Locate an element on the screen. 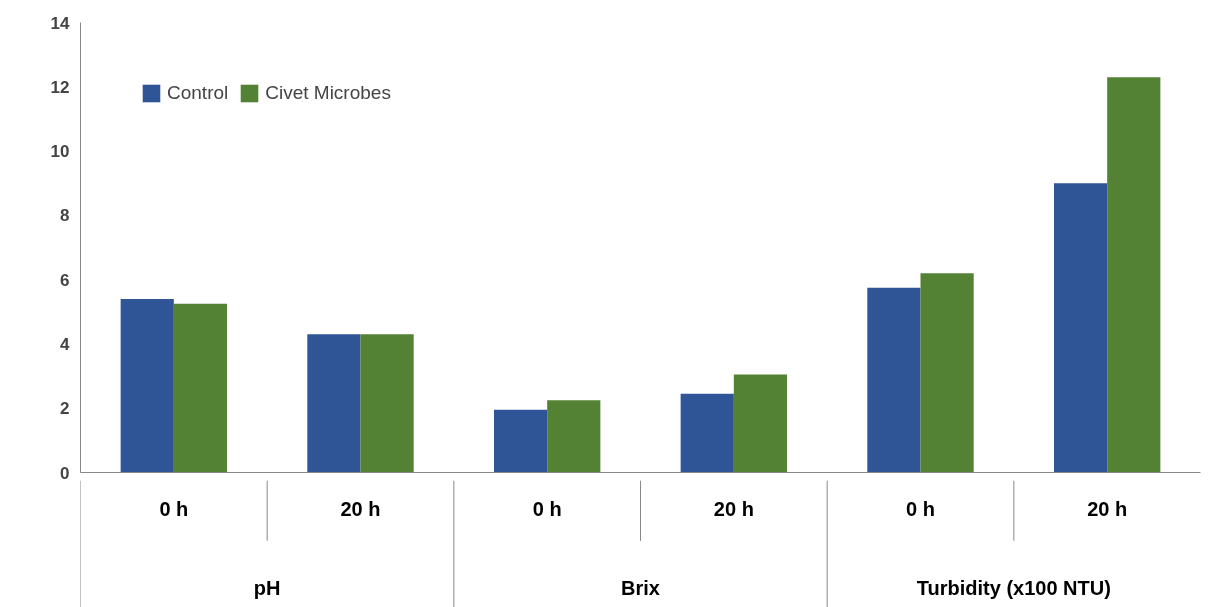  legend-label: Control is located at coordinates (198, 93).